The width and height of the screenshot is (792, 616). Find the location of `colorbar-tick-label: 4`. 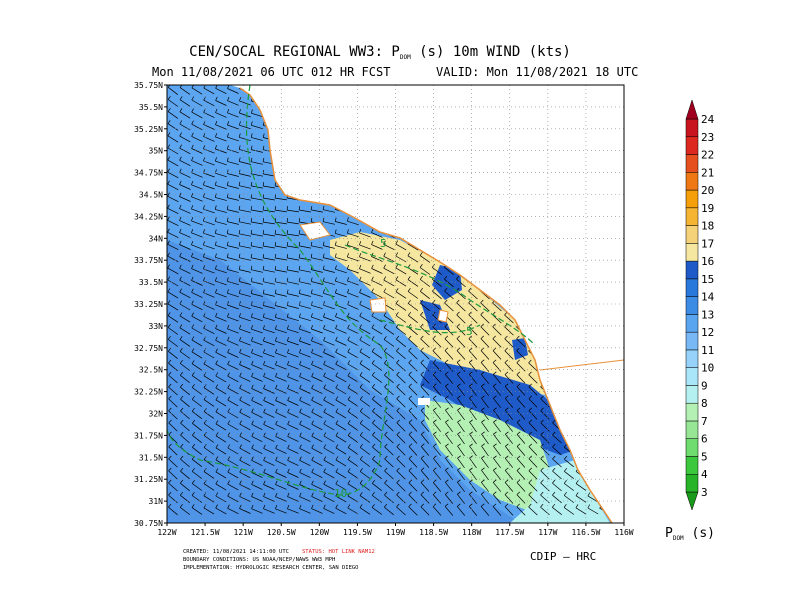

colorbar-tick-label: 4 is located at coordinates (704, 474).